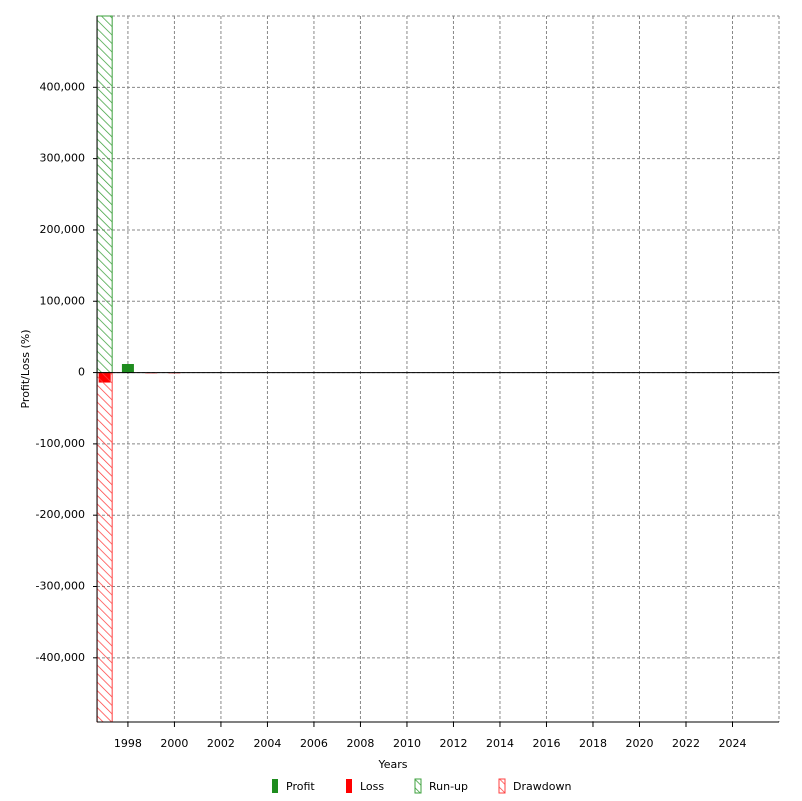 The width and height of the screenshot is (802, 801). Describe the element at coordinates (593, 743) in the screenshot. I see `x-tick-label: 2018` at that location.